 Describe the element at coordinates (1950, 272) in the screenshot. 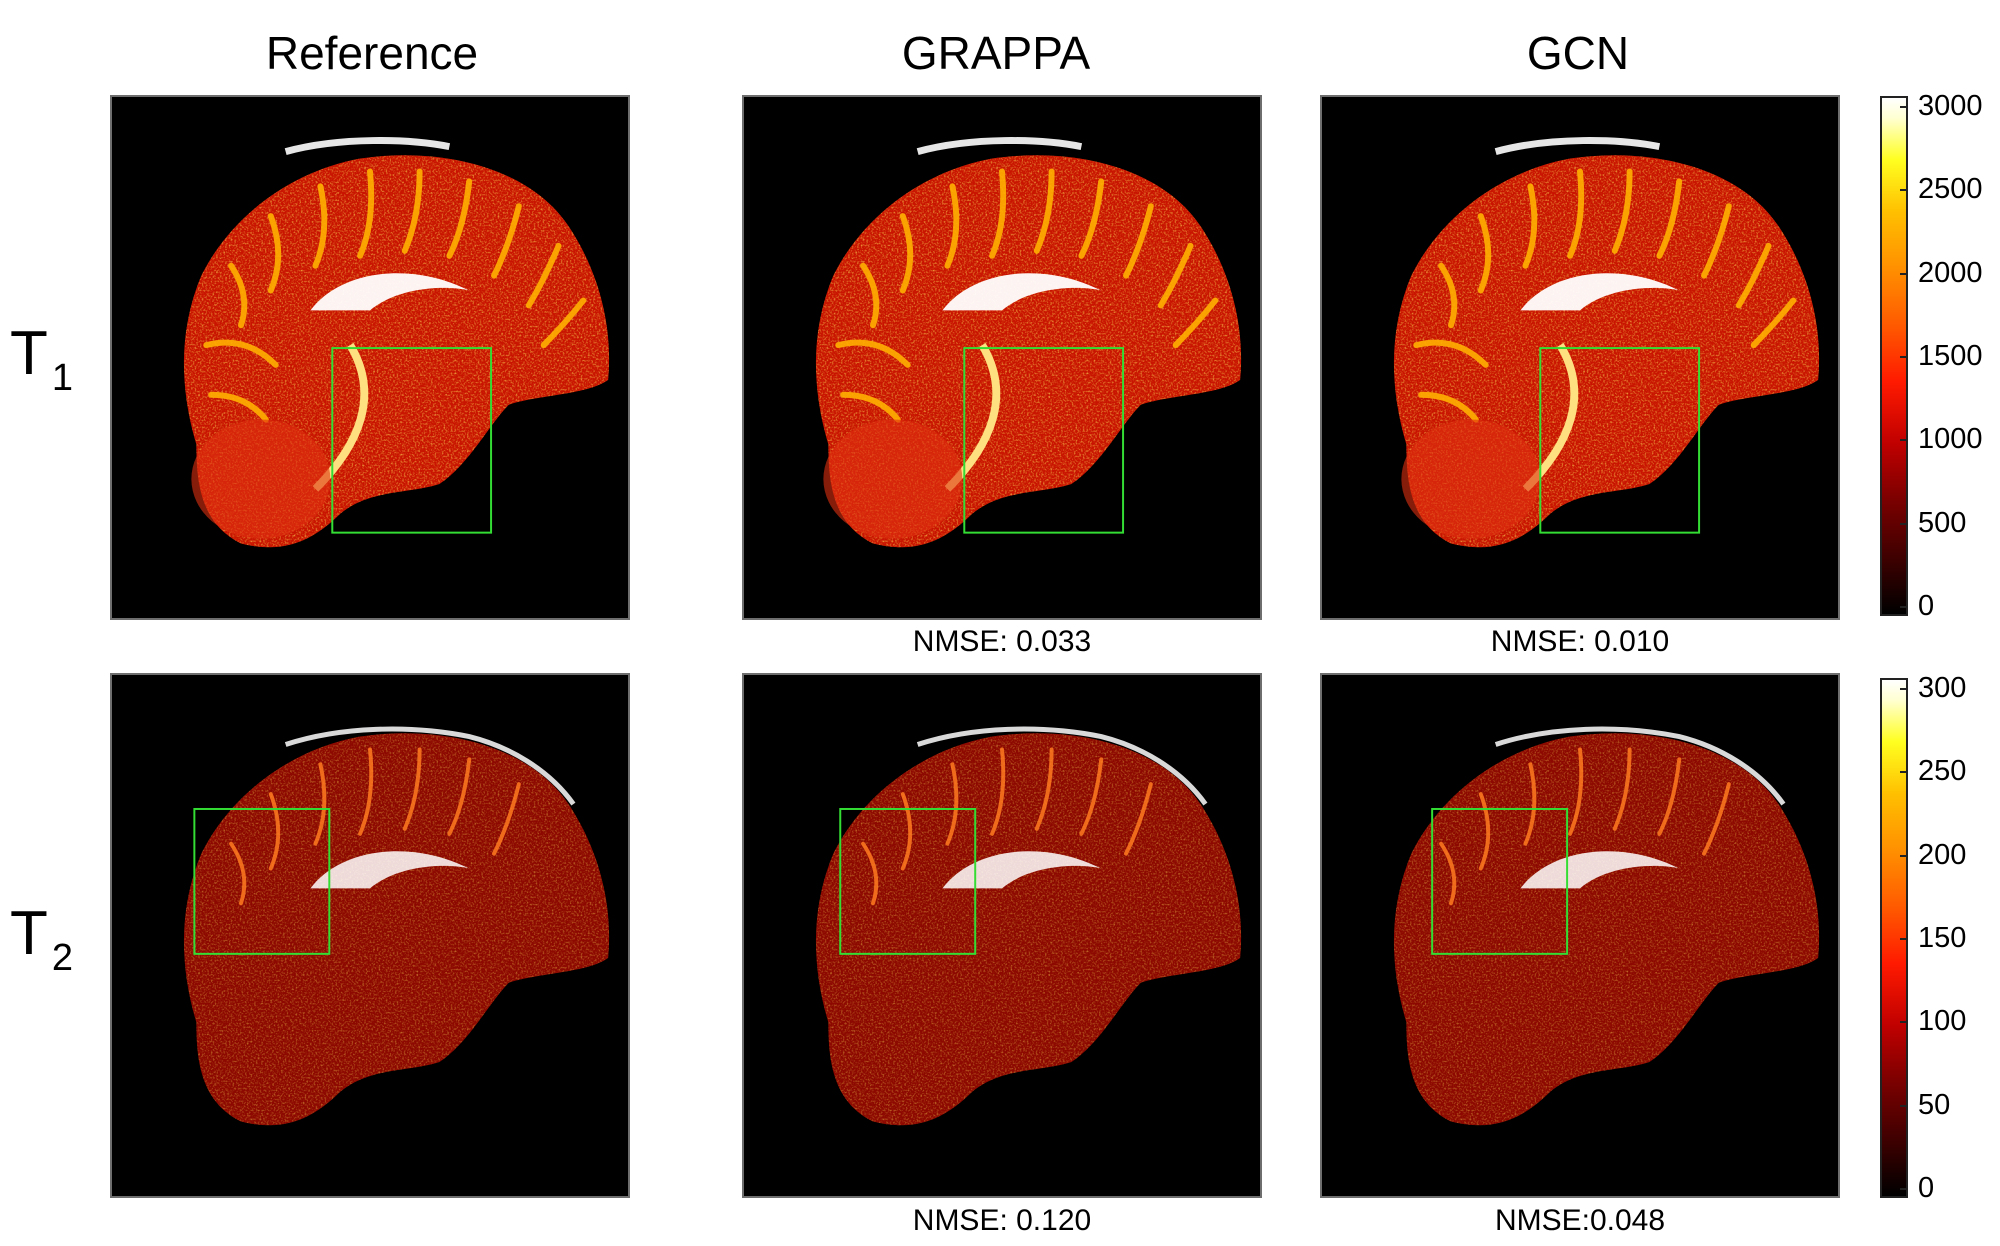

I see `colorbar-tick-label: 2000` at that location.